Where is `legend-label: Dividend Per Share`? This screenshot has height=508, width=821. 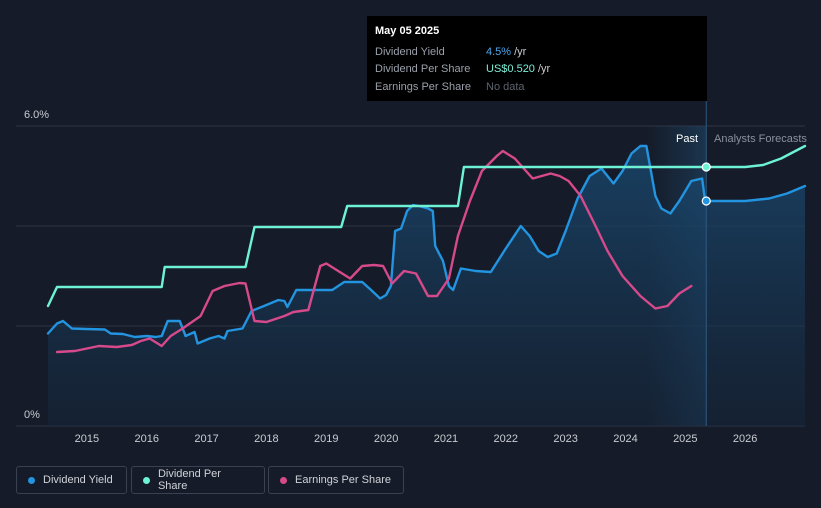
legend-label: Dividend Per Share is located at coordinates (189, 480).